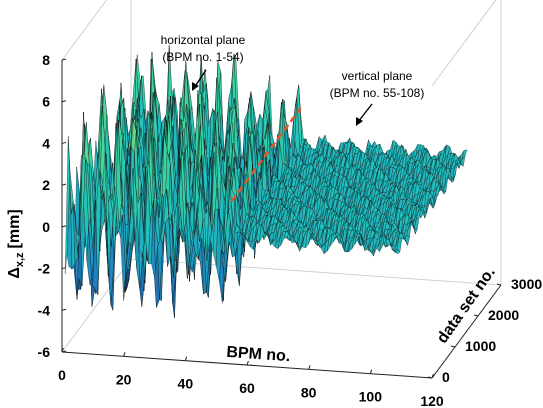 This screenshot has height=408, width=543. I want to click on x-tick-label: 40, so click(186, 384).